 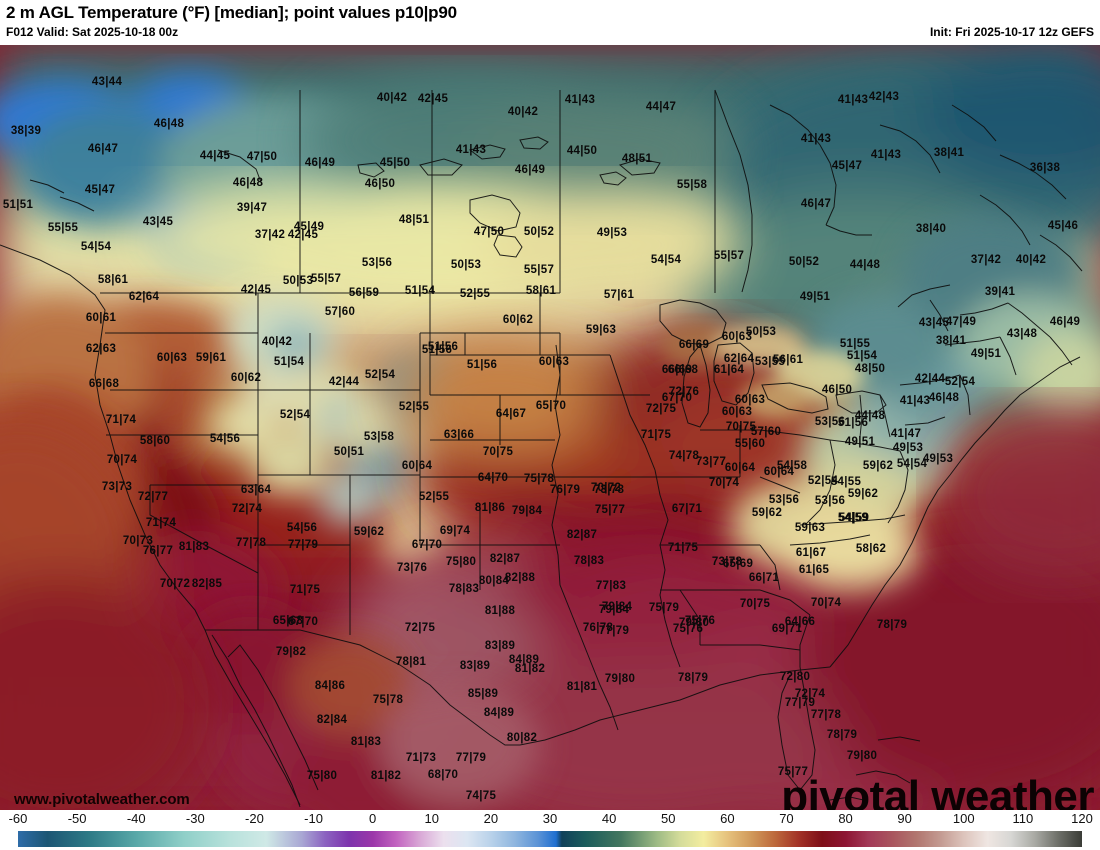 I want to click on point-value-label: 65|70, so click(x=551, y=406).